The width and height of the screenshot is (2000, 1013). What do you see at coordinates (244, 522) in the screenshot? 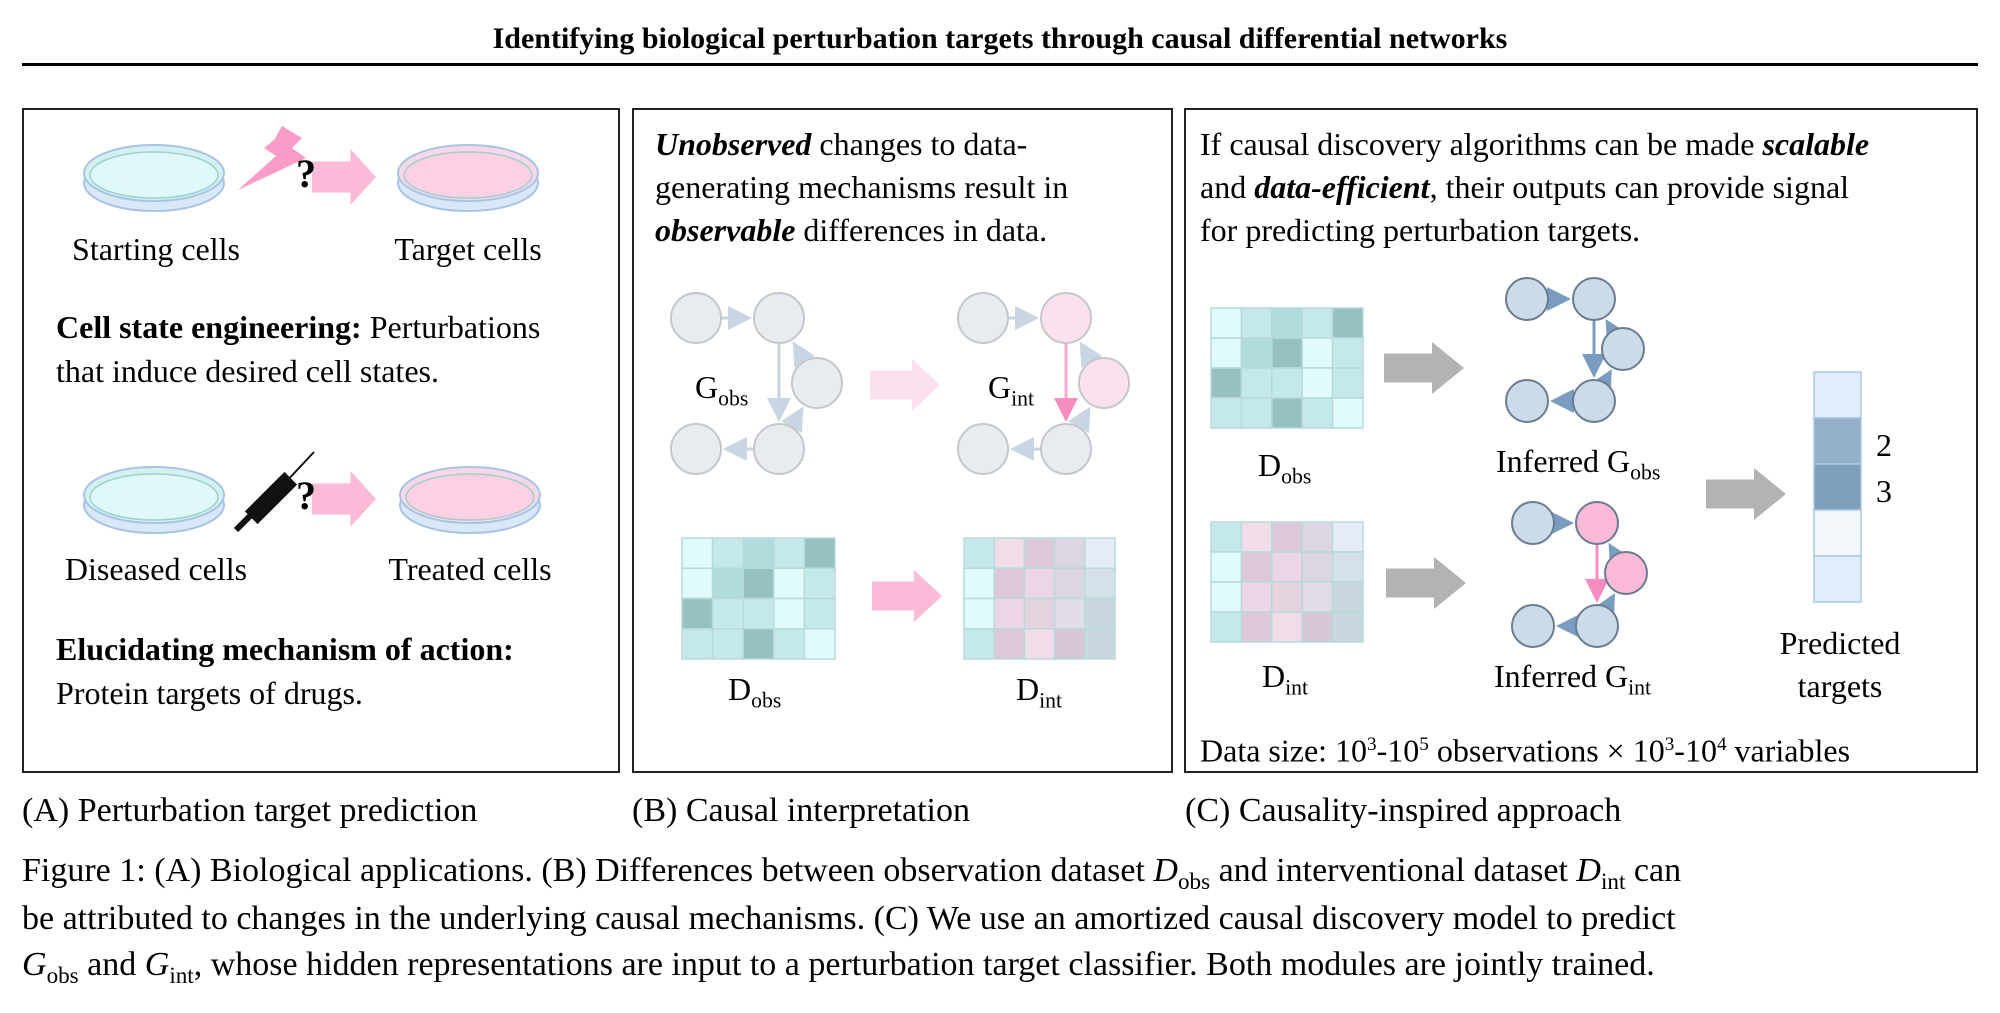
I see `syringe-plunger-icon` at bounding box center [244, 522].